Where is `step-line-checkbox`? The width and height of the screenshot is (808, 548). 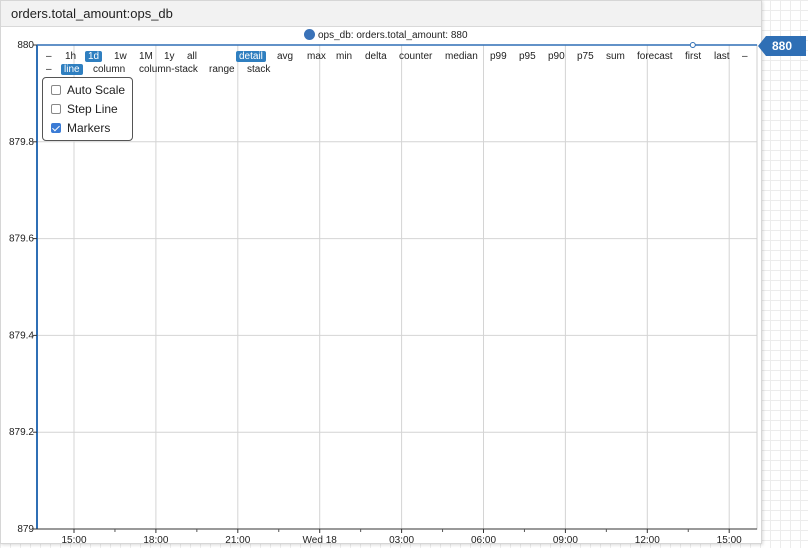
step-line-checkbox is located at coordinates (56, 109).